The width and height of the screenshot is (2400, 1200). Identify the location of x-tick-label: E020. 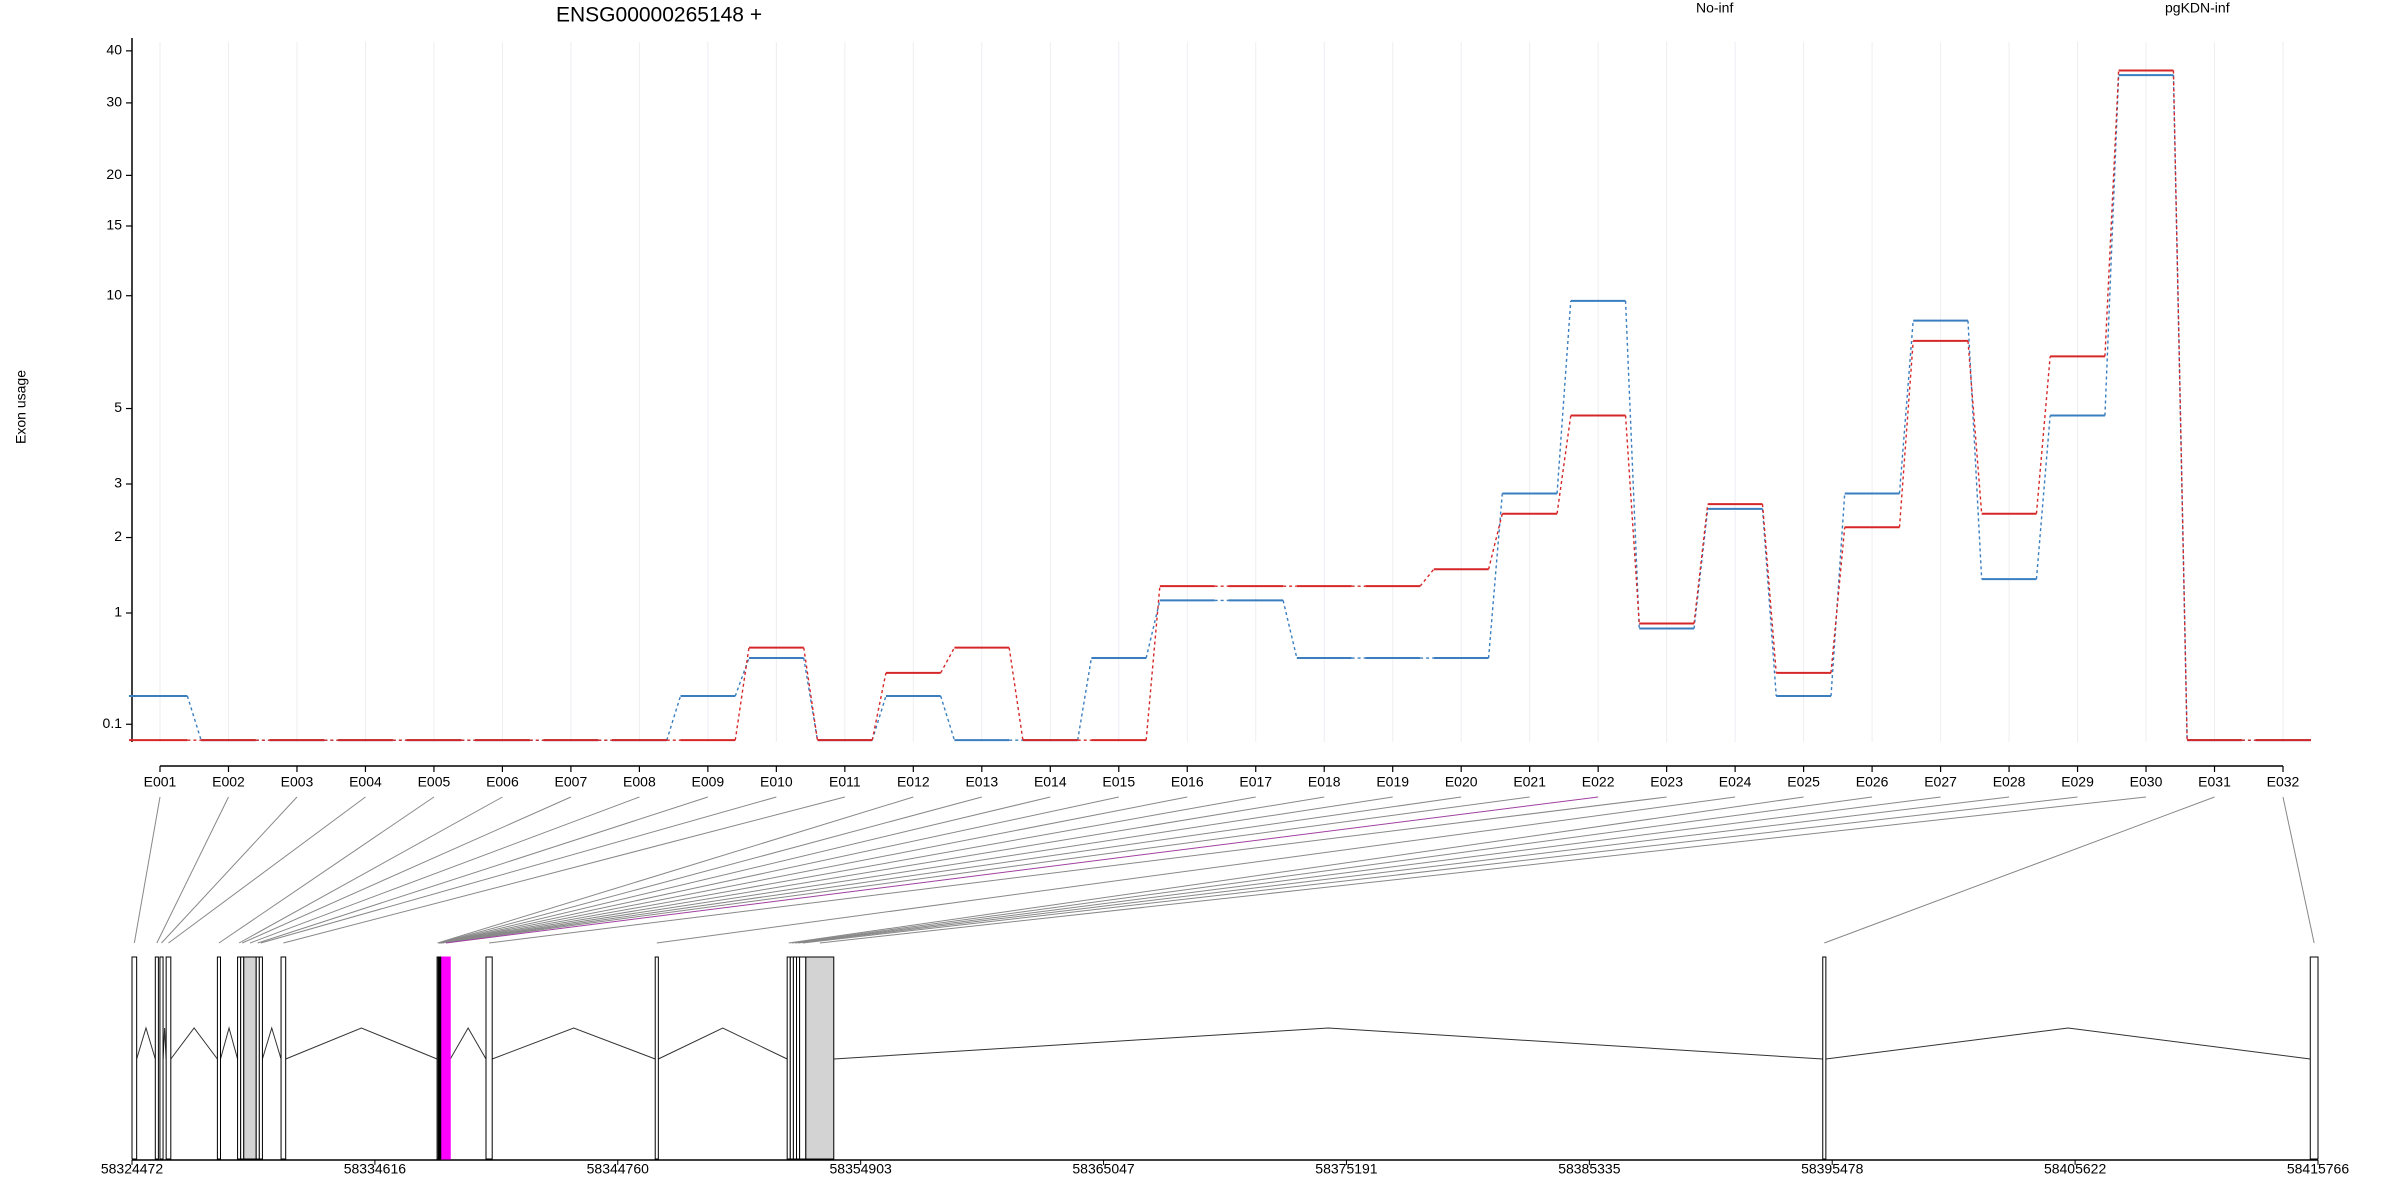
(1461, 782).